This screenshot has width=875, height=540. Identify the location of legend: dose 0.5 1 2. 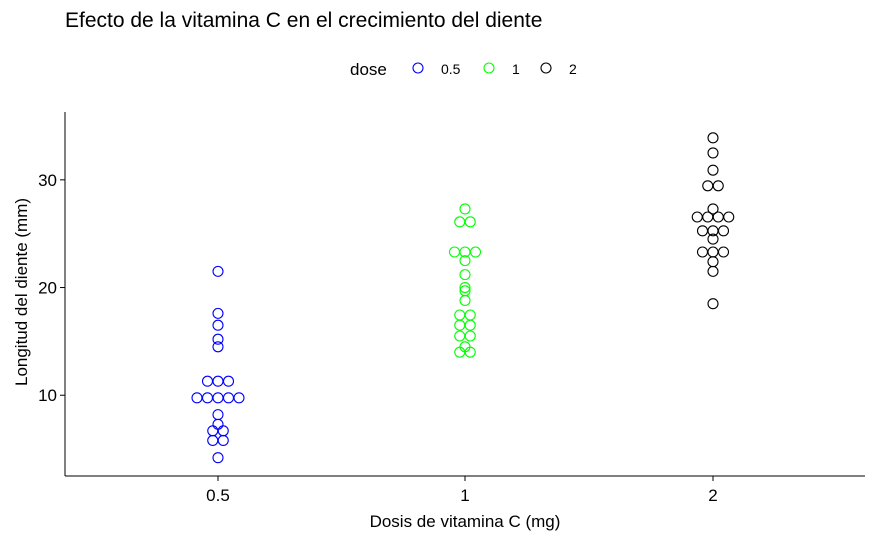
(463, 69).